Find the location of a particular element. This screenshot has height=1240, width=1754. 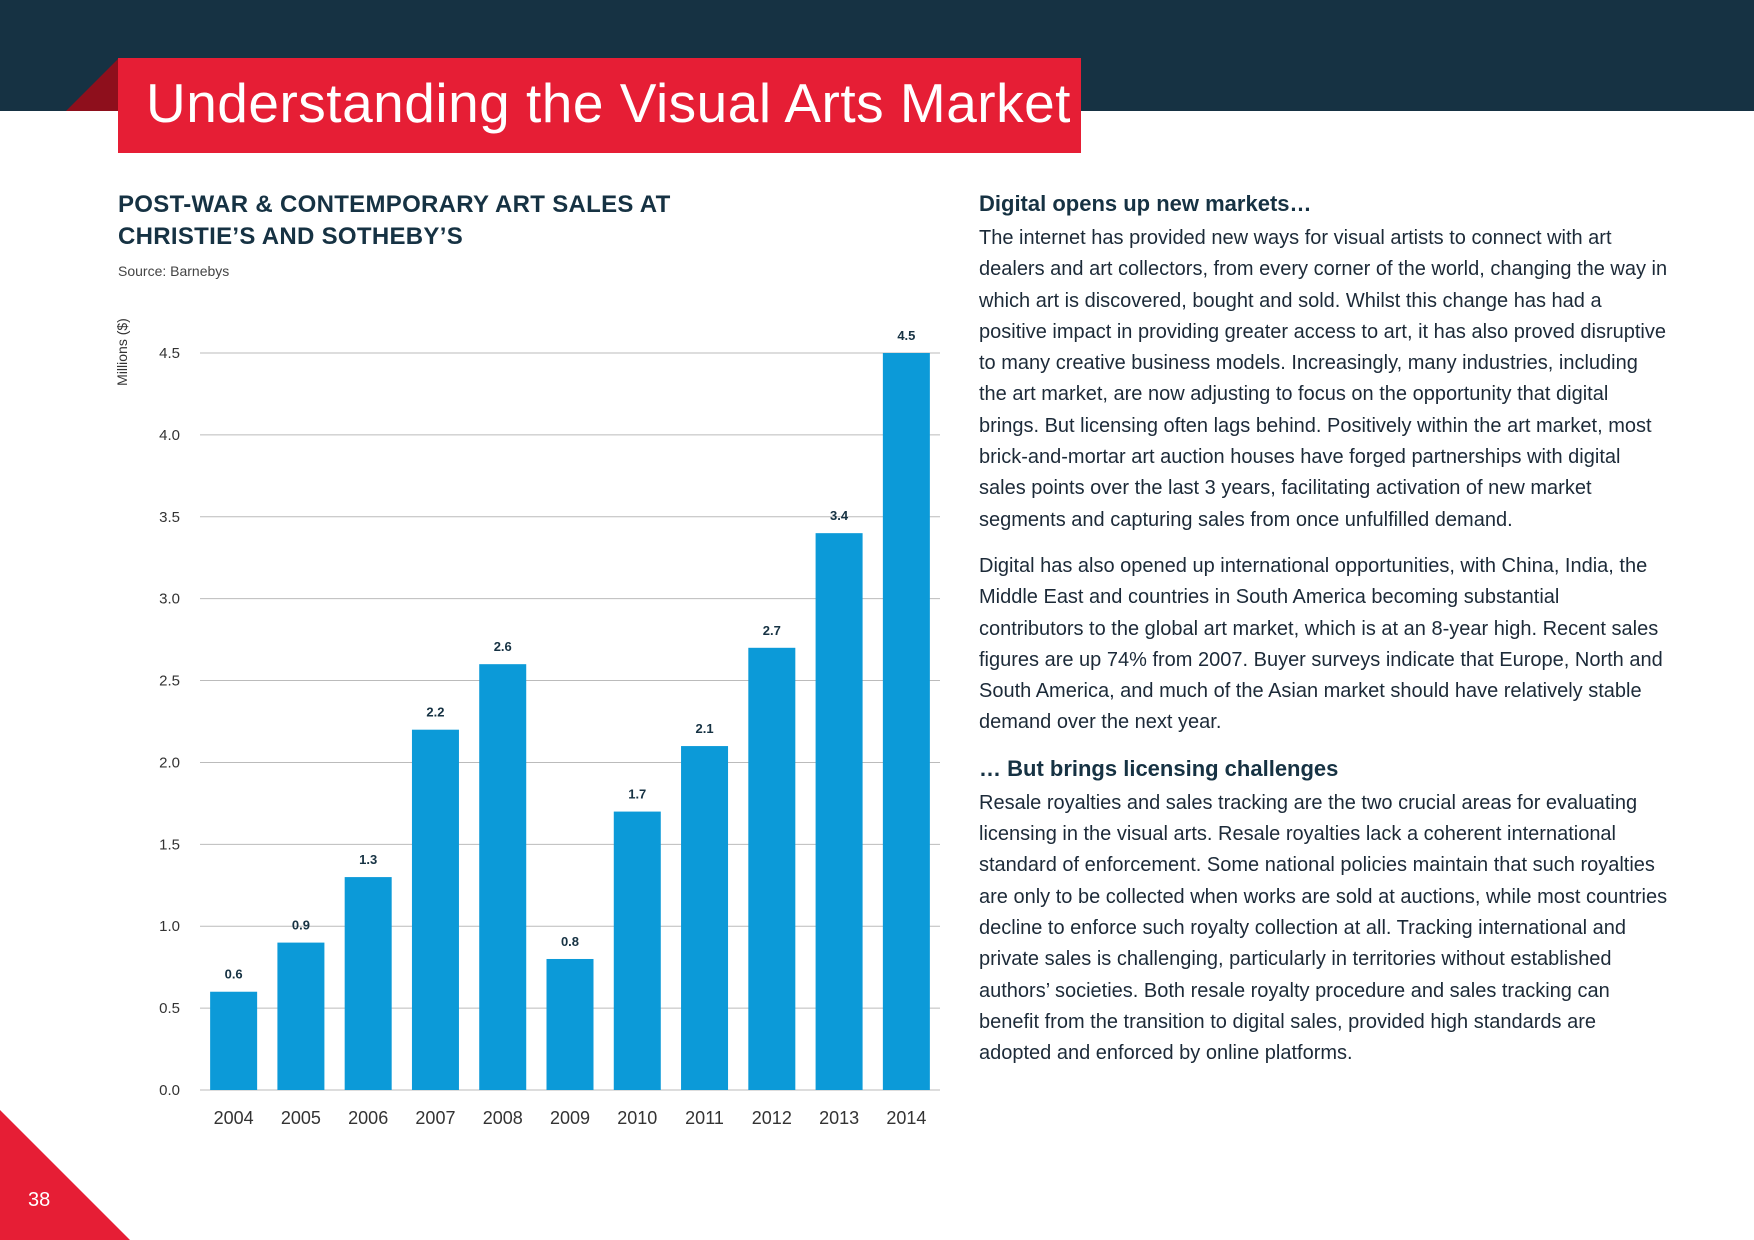

y-axis-label: Millions ($) is located at coordinates (122, 352).